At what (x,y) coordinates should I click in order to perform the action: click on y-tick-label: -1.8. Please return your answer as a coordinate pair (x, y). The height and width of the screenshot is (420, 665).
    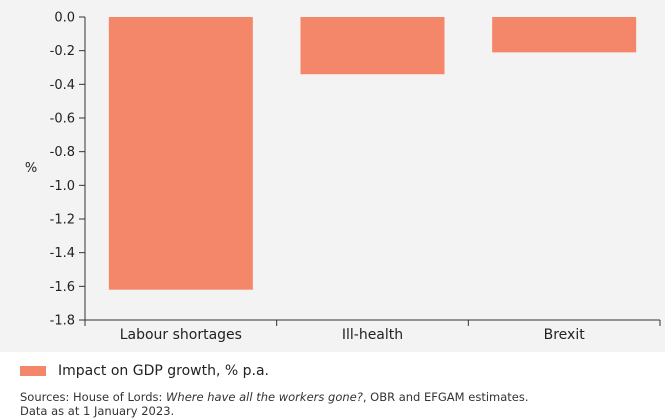
    Looking at the image, I should click on (62, 321).